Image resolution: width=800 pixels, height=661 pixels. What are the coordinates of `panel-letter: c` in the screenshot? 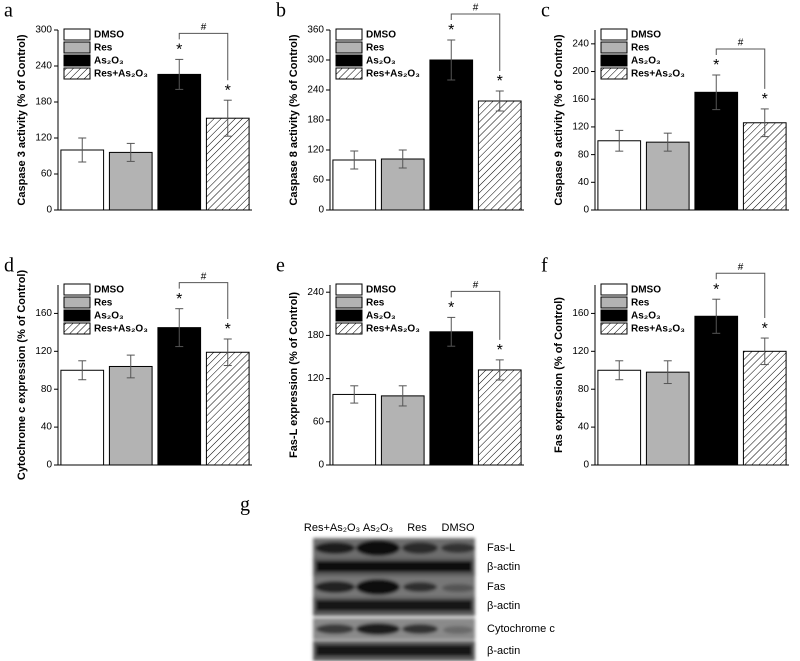 It's located at (545, 11).